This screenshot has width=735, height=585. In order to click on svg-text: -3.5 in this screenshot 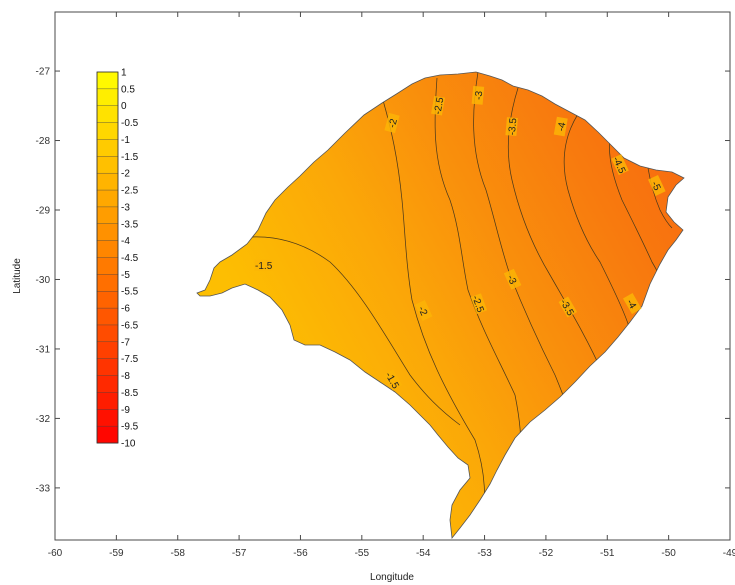, I will do `click(513, 126)`.